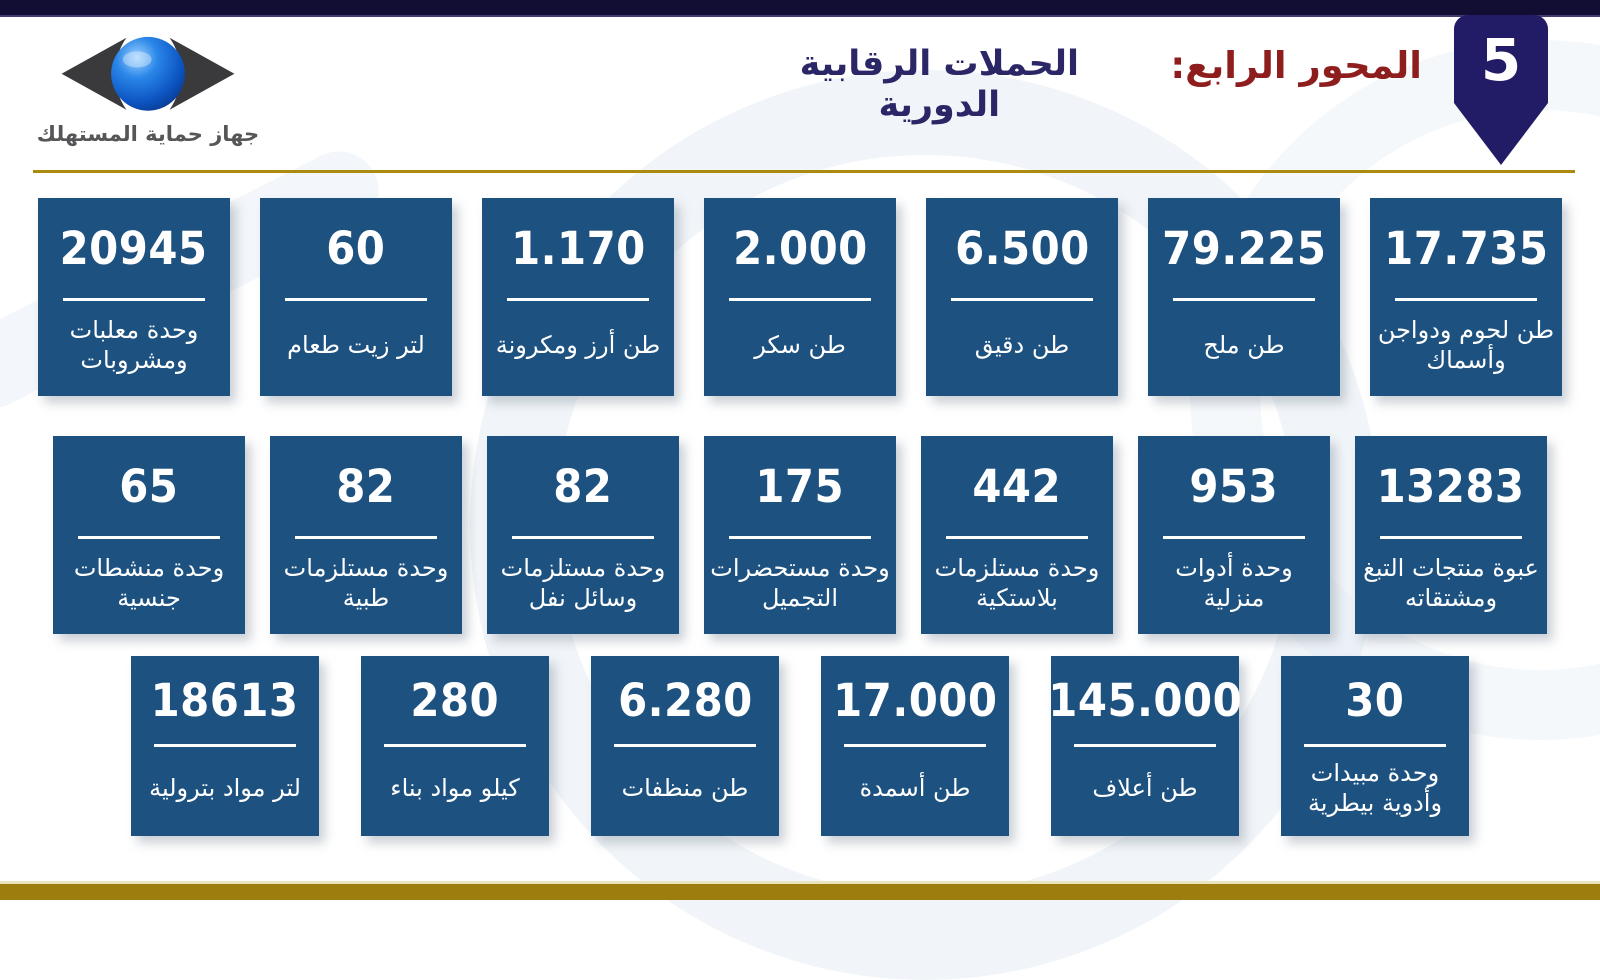 Image resolution: width=1600 pixels, height=980 pixels. Describe the element at coordinates (800, 344) in the screenshot. I see `stat-label: طن سكر` at that location.